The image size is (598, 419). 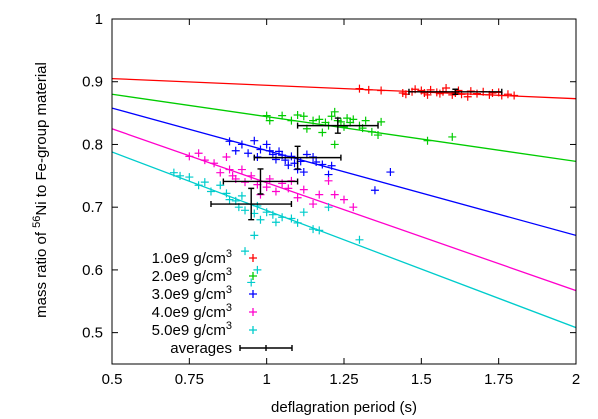 What do you see at coordinates (201, 348) in the screenshot?
I see `legend-label-averages: averages` at bounding box center [201, 348].